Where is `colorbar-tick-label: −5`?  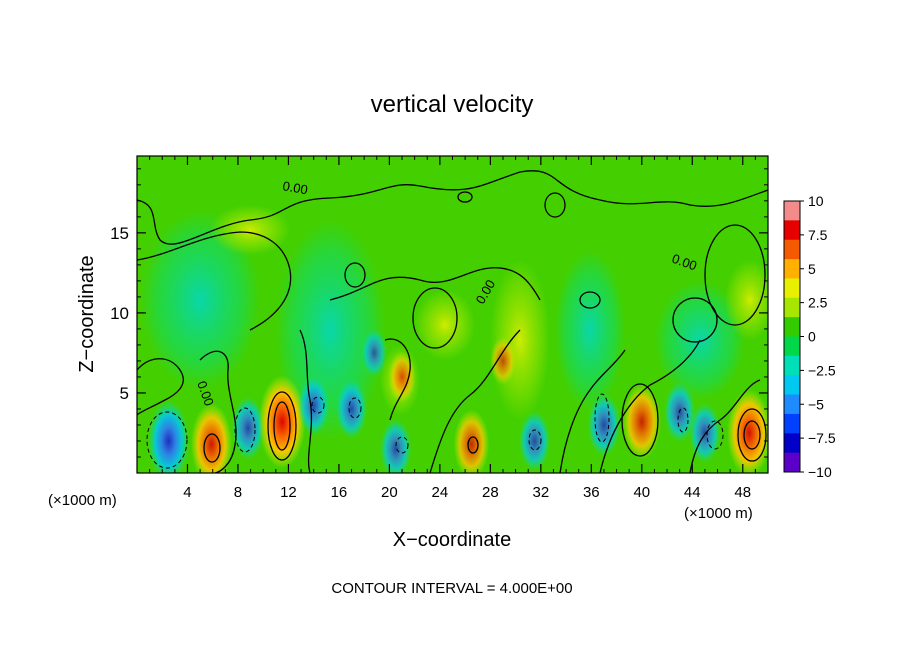 colorbar-tick-label: −5 is located at coordinates (816, 404).